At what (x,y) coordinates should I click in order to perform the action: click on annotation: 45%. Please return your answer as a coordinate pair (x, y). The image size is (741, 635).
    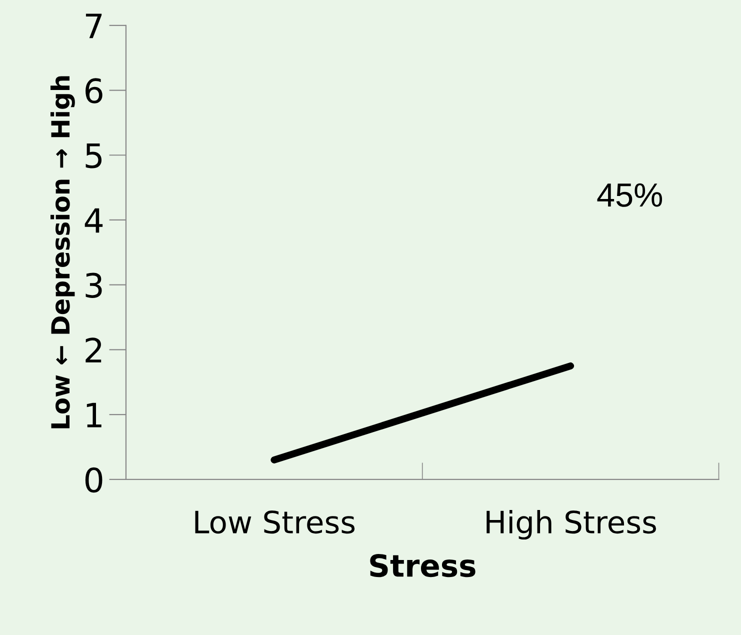
    Looking at the image, I should click on (629, 195).